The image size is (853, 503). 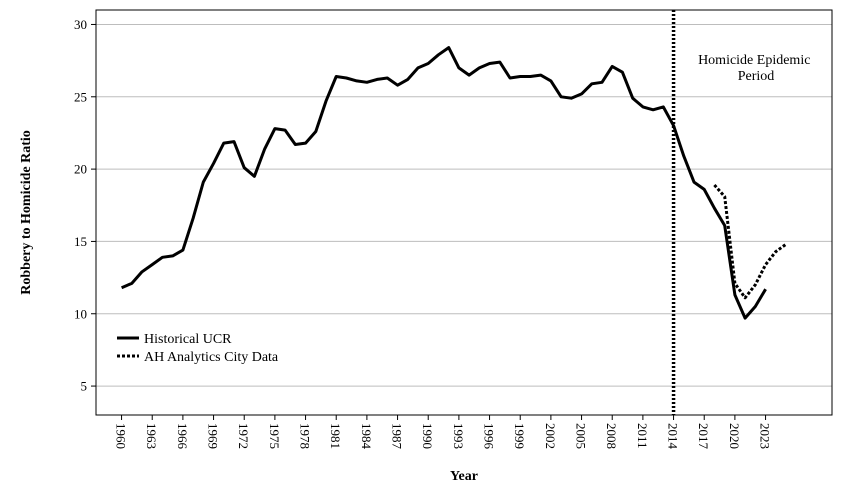 I want to click on y-axis-ticks: 5 10 15 20 25 30, so click(x=85, y=205).